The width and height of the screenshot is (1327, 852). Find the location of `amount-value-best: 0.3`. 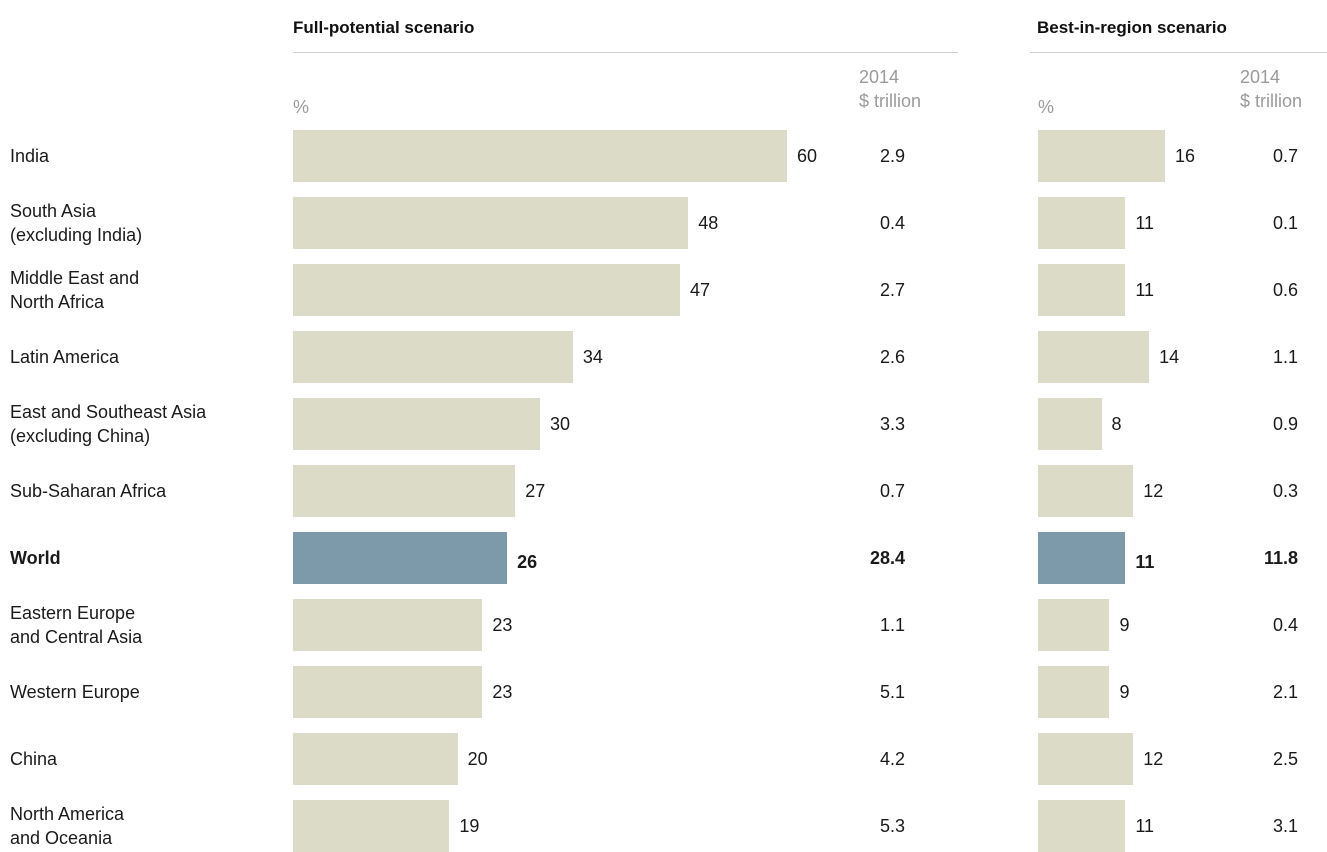

amount-value-best: 0.3 is located at coordinates (1285, 491).